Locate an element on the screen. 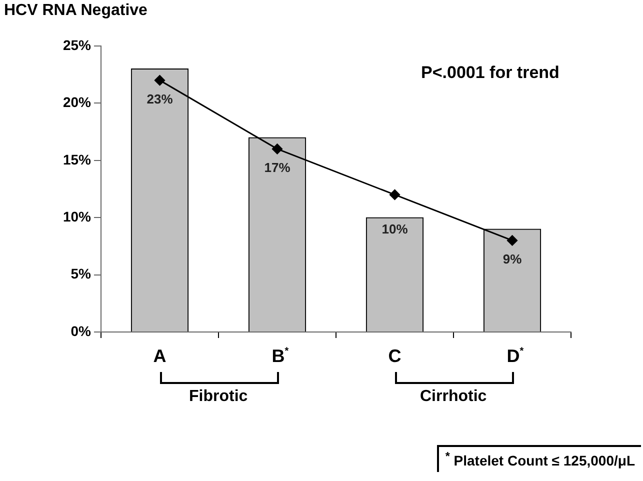 This screenshot has width=643, height=481. data-label: 17% is located at coordinates (277, 168).